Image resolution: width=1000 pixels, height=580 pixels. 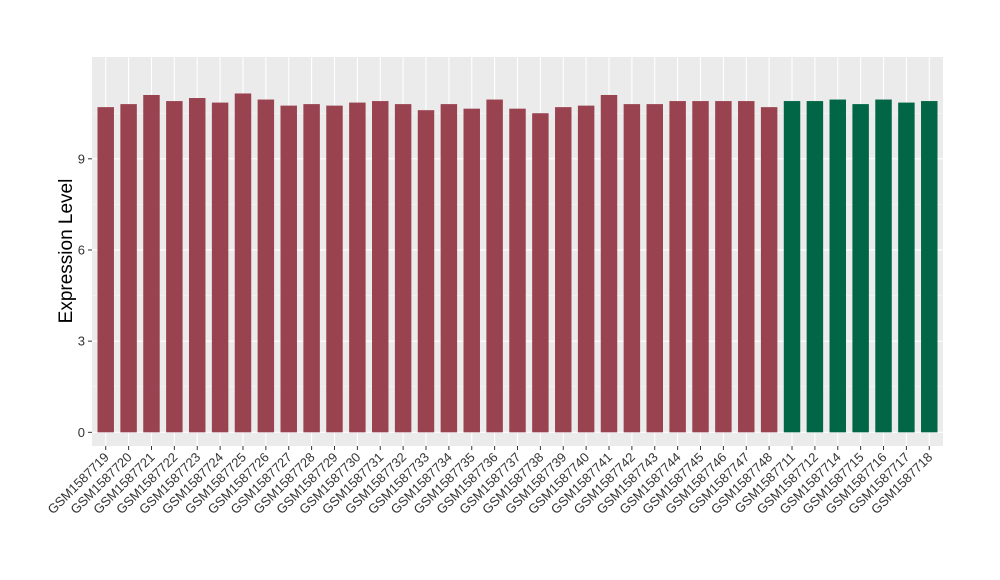 What do you see at coordinates (929, 267) in the screenshot?
I see `bar-GSM1587718` at bounding box center [929, 267].